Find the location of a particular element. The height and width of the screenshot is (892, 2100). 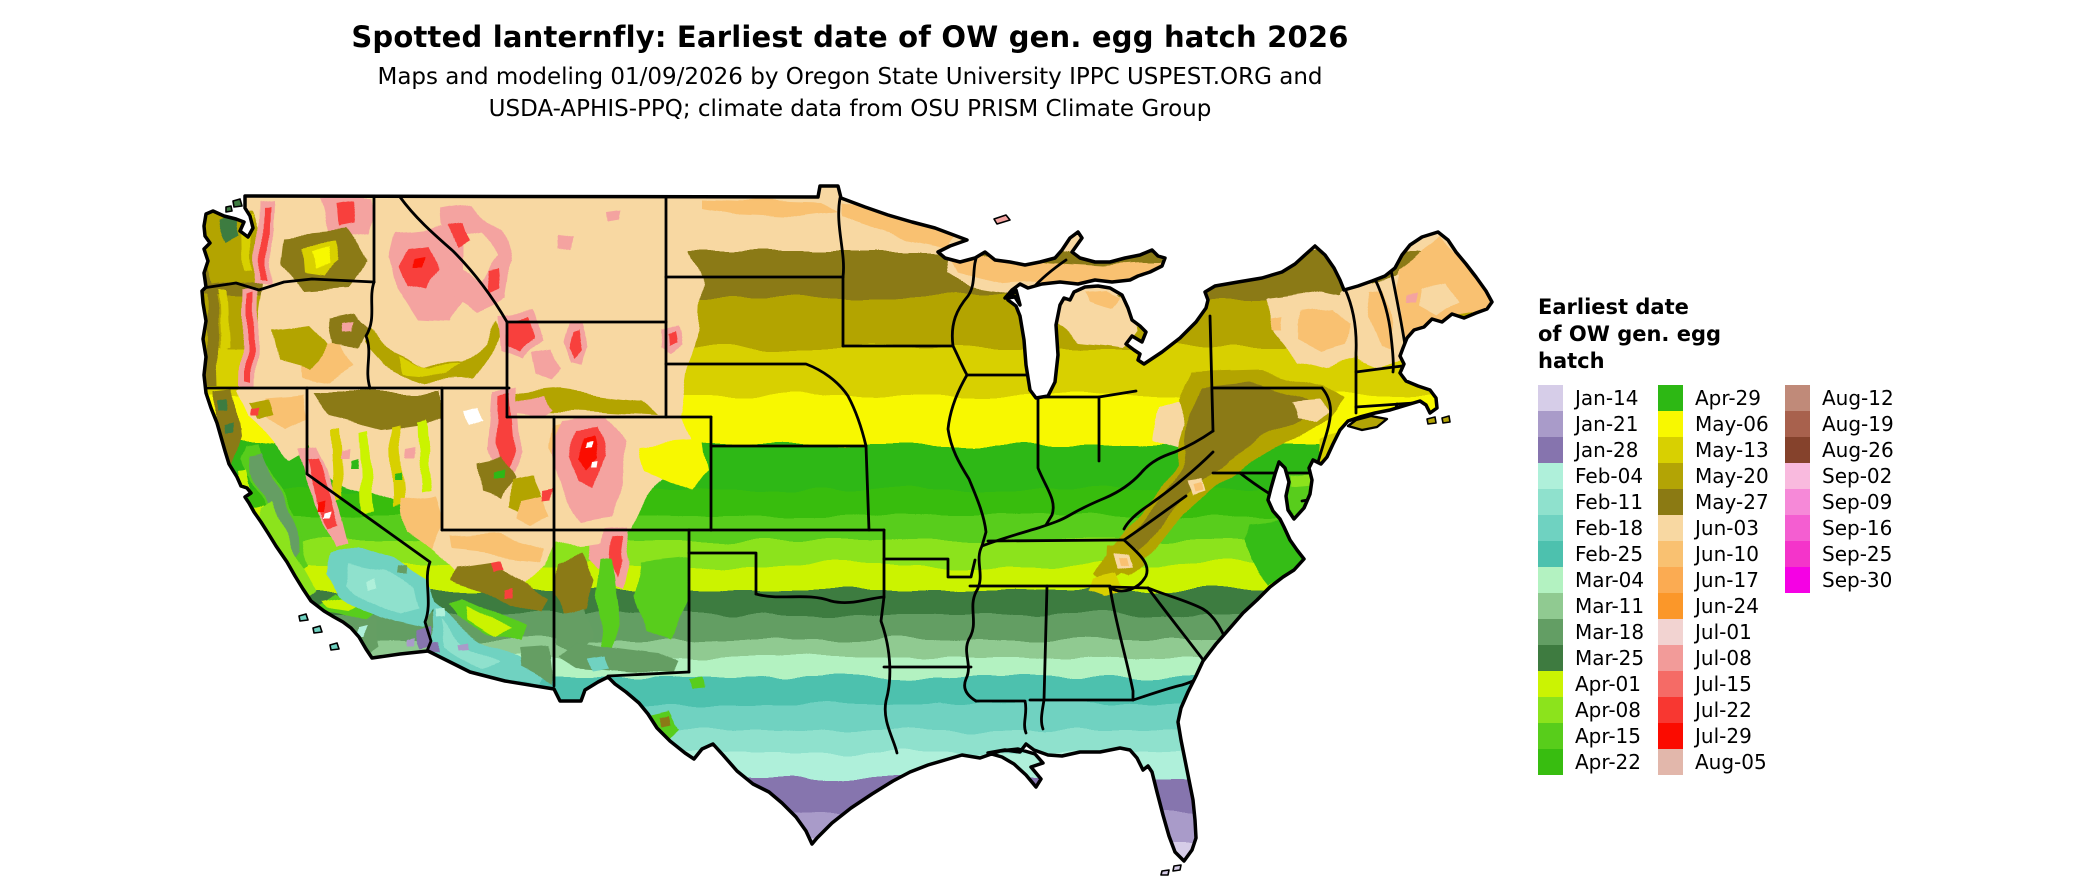

region-ca-valley-core-sage is located at coordinates (275, 506).